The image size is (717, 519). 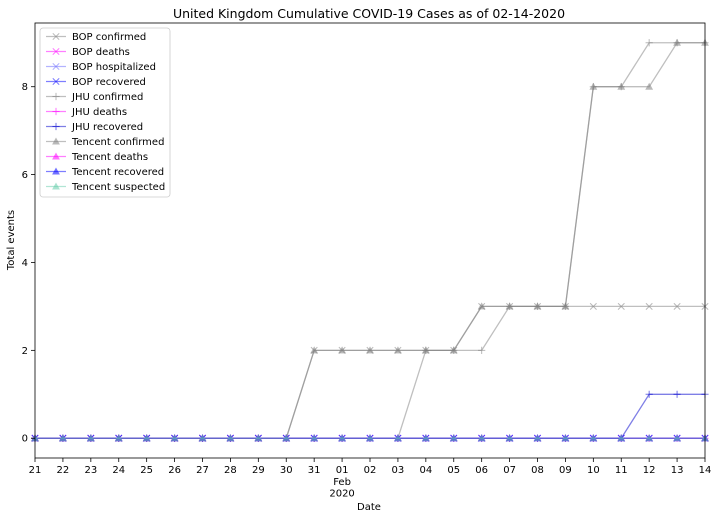 I want to click on y-tick-label: 0, so click(x=25, y=439).